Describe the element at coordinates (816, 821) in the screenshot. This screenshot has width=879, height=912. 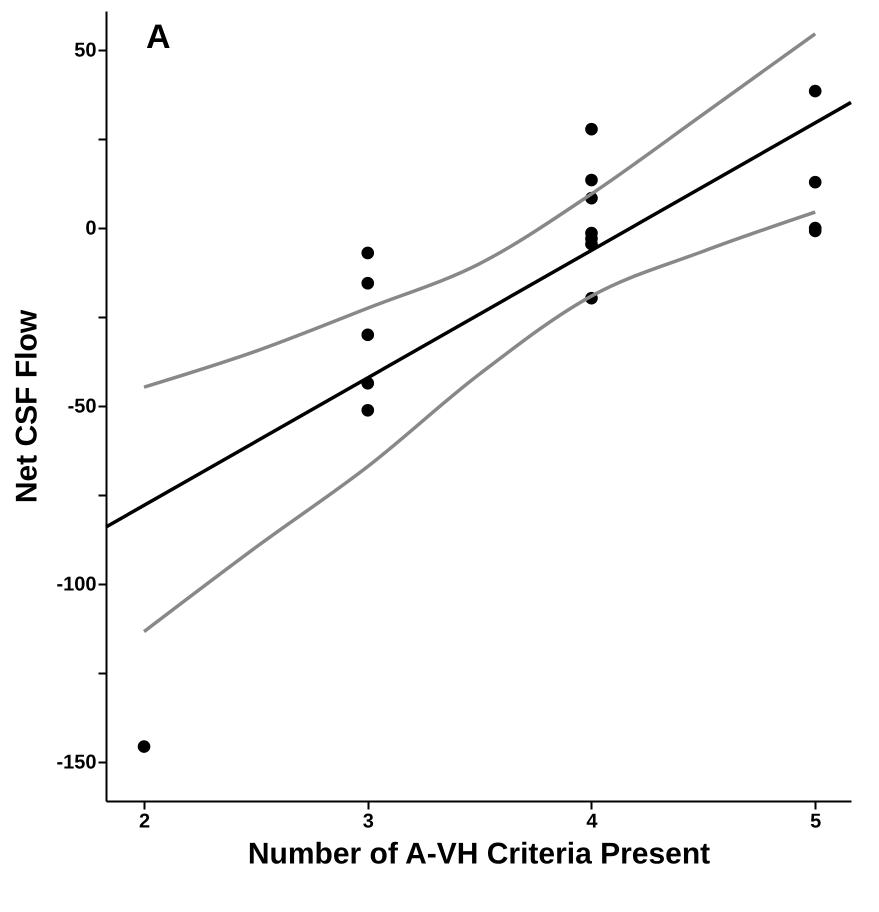
I see `x-tick-label: 5` at that location.